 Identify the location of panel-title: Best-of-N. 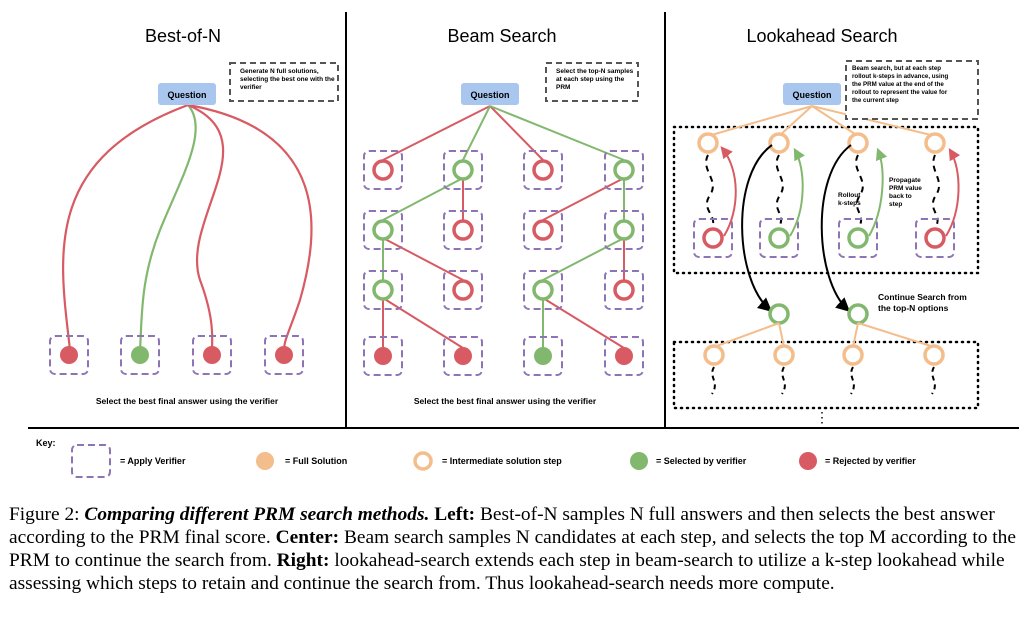
(183, 36).